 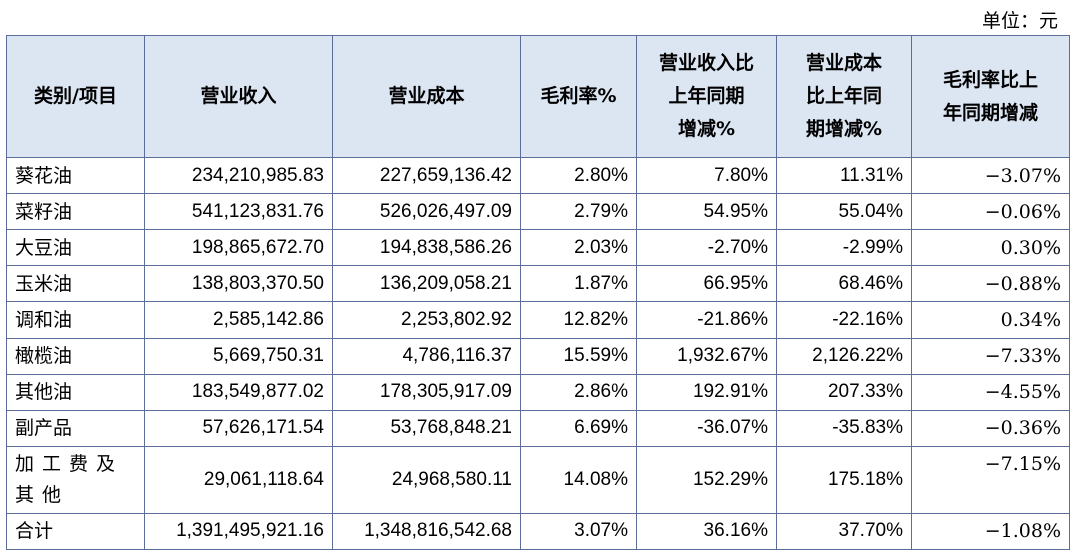 What do you see at coordinates (990, 356) in the screenshot?
I see `cell-margin-change: −7.33%` at bounding box center [990, 356].